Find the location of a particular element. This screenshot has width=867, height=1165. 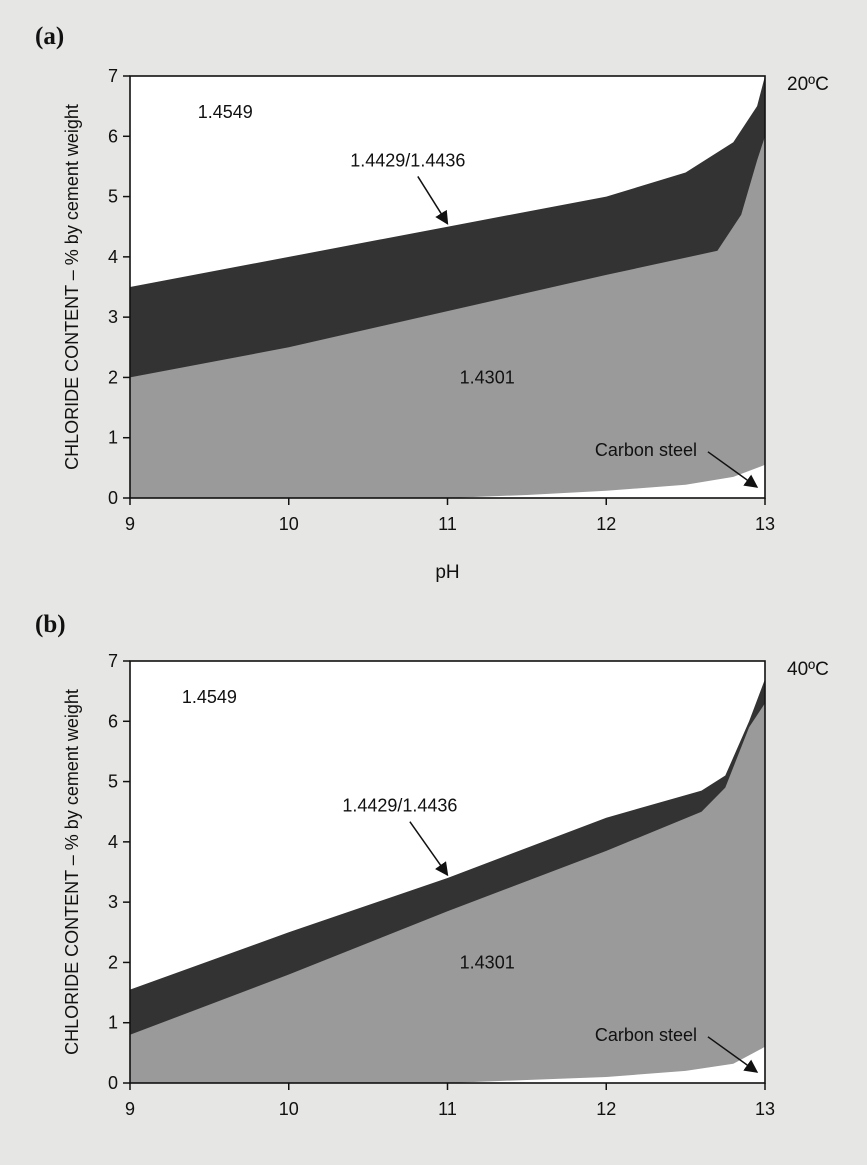

x-axis-label: pH is located at coordinates (447, 572).